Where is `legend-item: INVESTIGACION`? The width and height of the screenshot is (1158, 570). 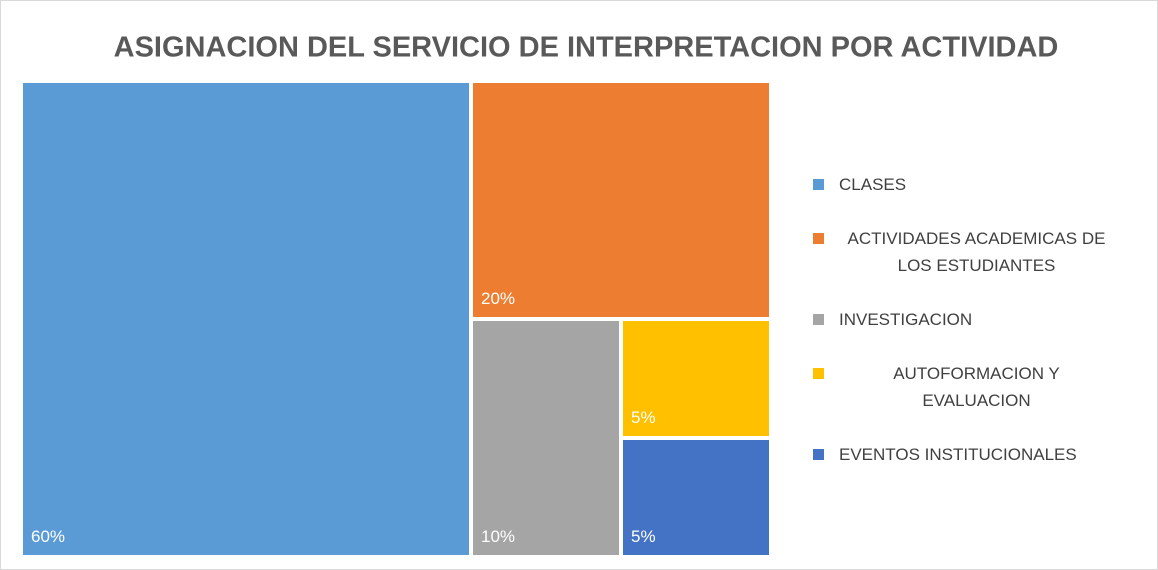 legend-item: INVESTIGACION is located at coordinates (973, 319).